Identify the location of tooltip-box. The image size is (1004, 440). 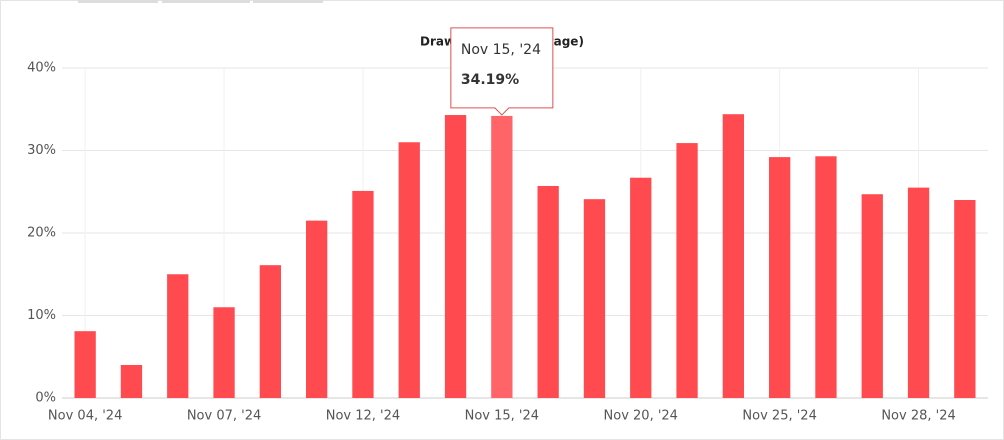
(502, 71).